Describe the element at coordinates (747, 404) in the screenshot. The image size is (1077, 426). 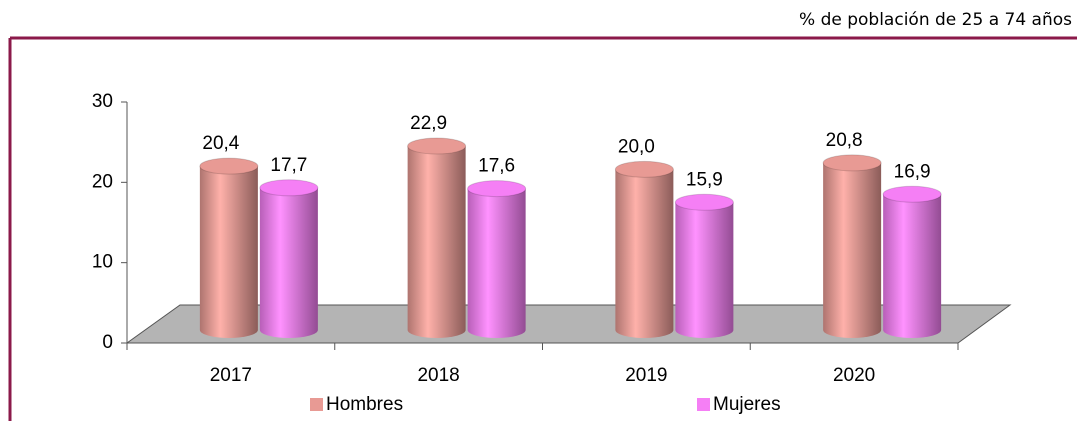
I see `legend-label: Mujeres` at that location.